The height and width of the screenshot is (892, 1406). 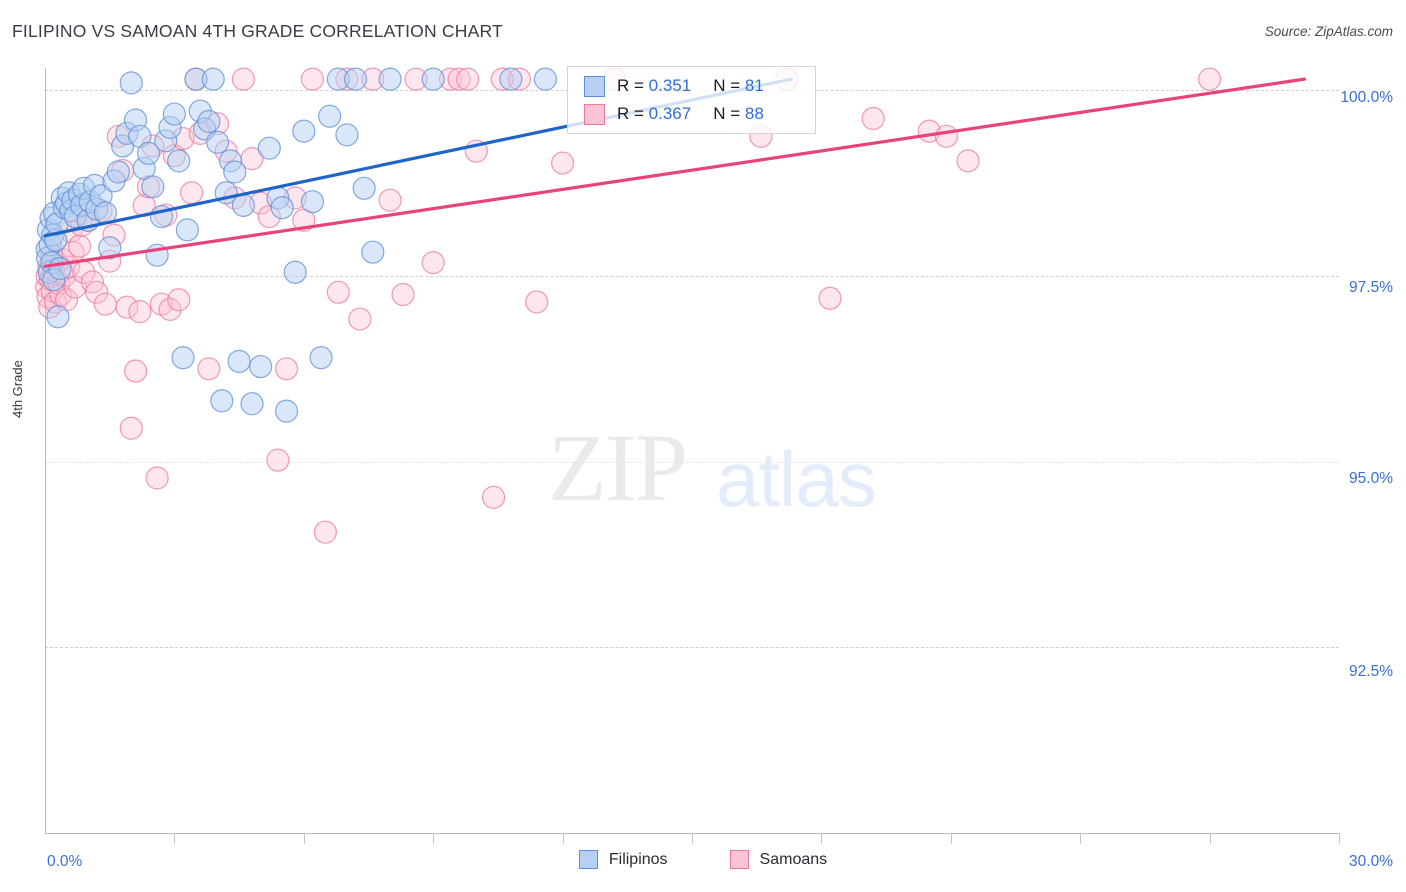 What do you see at coordinates (588, 859) in the screenshot?
I see `filipinos-legend-swatch-icon` at bounding box center [588, 859].